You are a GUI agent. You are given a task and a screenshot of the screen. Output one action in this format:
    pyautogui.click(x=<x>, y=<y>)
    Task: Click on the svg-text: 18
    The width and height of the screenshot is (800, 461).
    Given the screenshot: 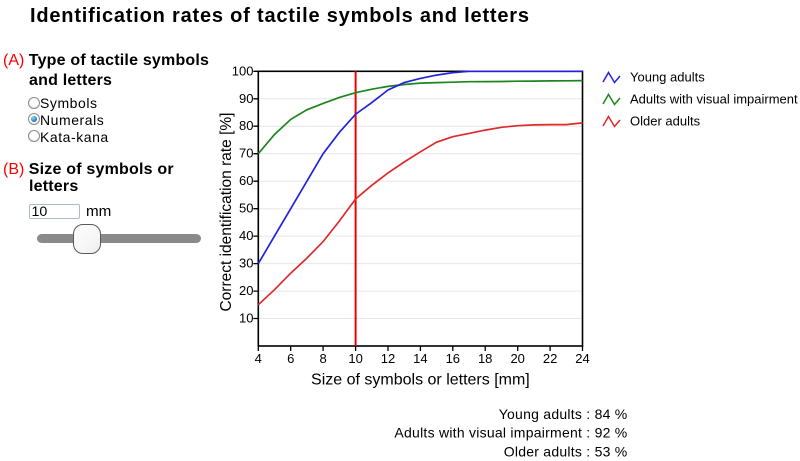 What is the action you would take?
    pyautogui.click(x=485, y=358)
    